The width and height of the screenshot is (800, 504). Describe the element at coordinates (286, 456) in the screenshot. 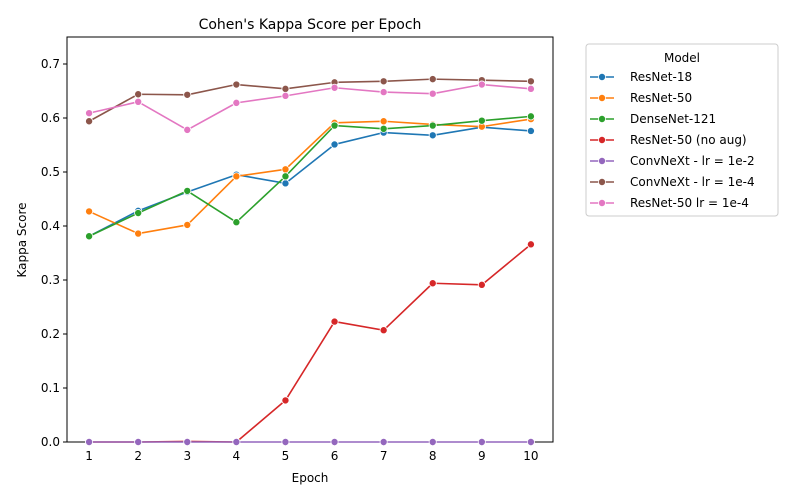

I see `x-tick-label: 5` at that location.